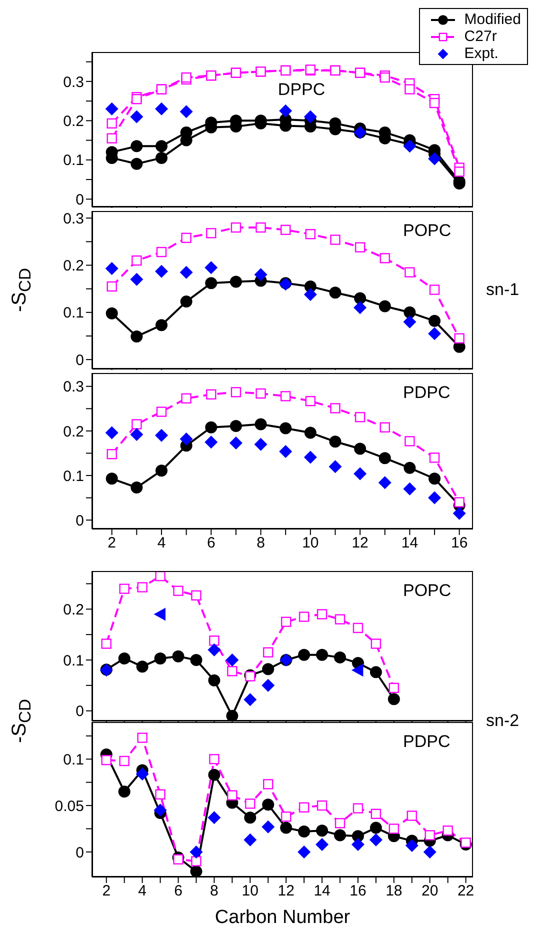 The height and width of the screenshot is (937, 536). I want to click on x-tick-label: 22, so click(465, 891).